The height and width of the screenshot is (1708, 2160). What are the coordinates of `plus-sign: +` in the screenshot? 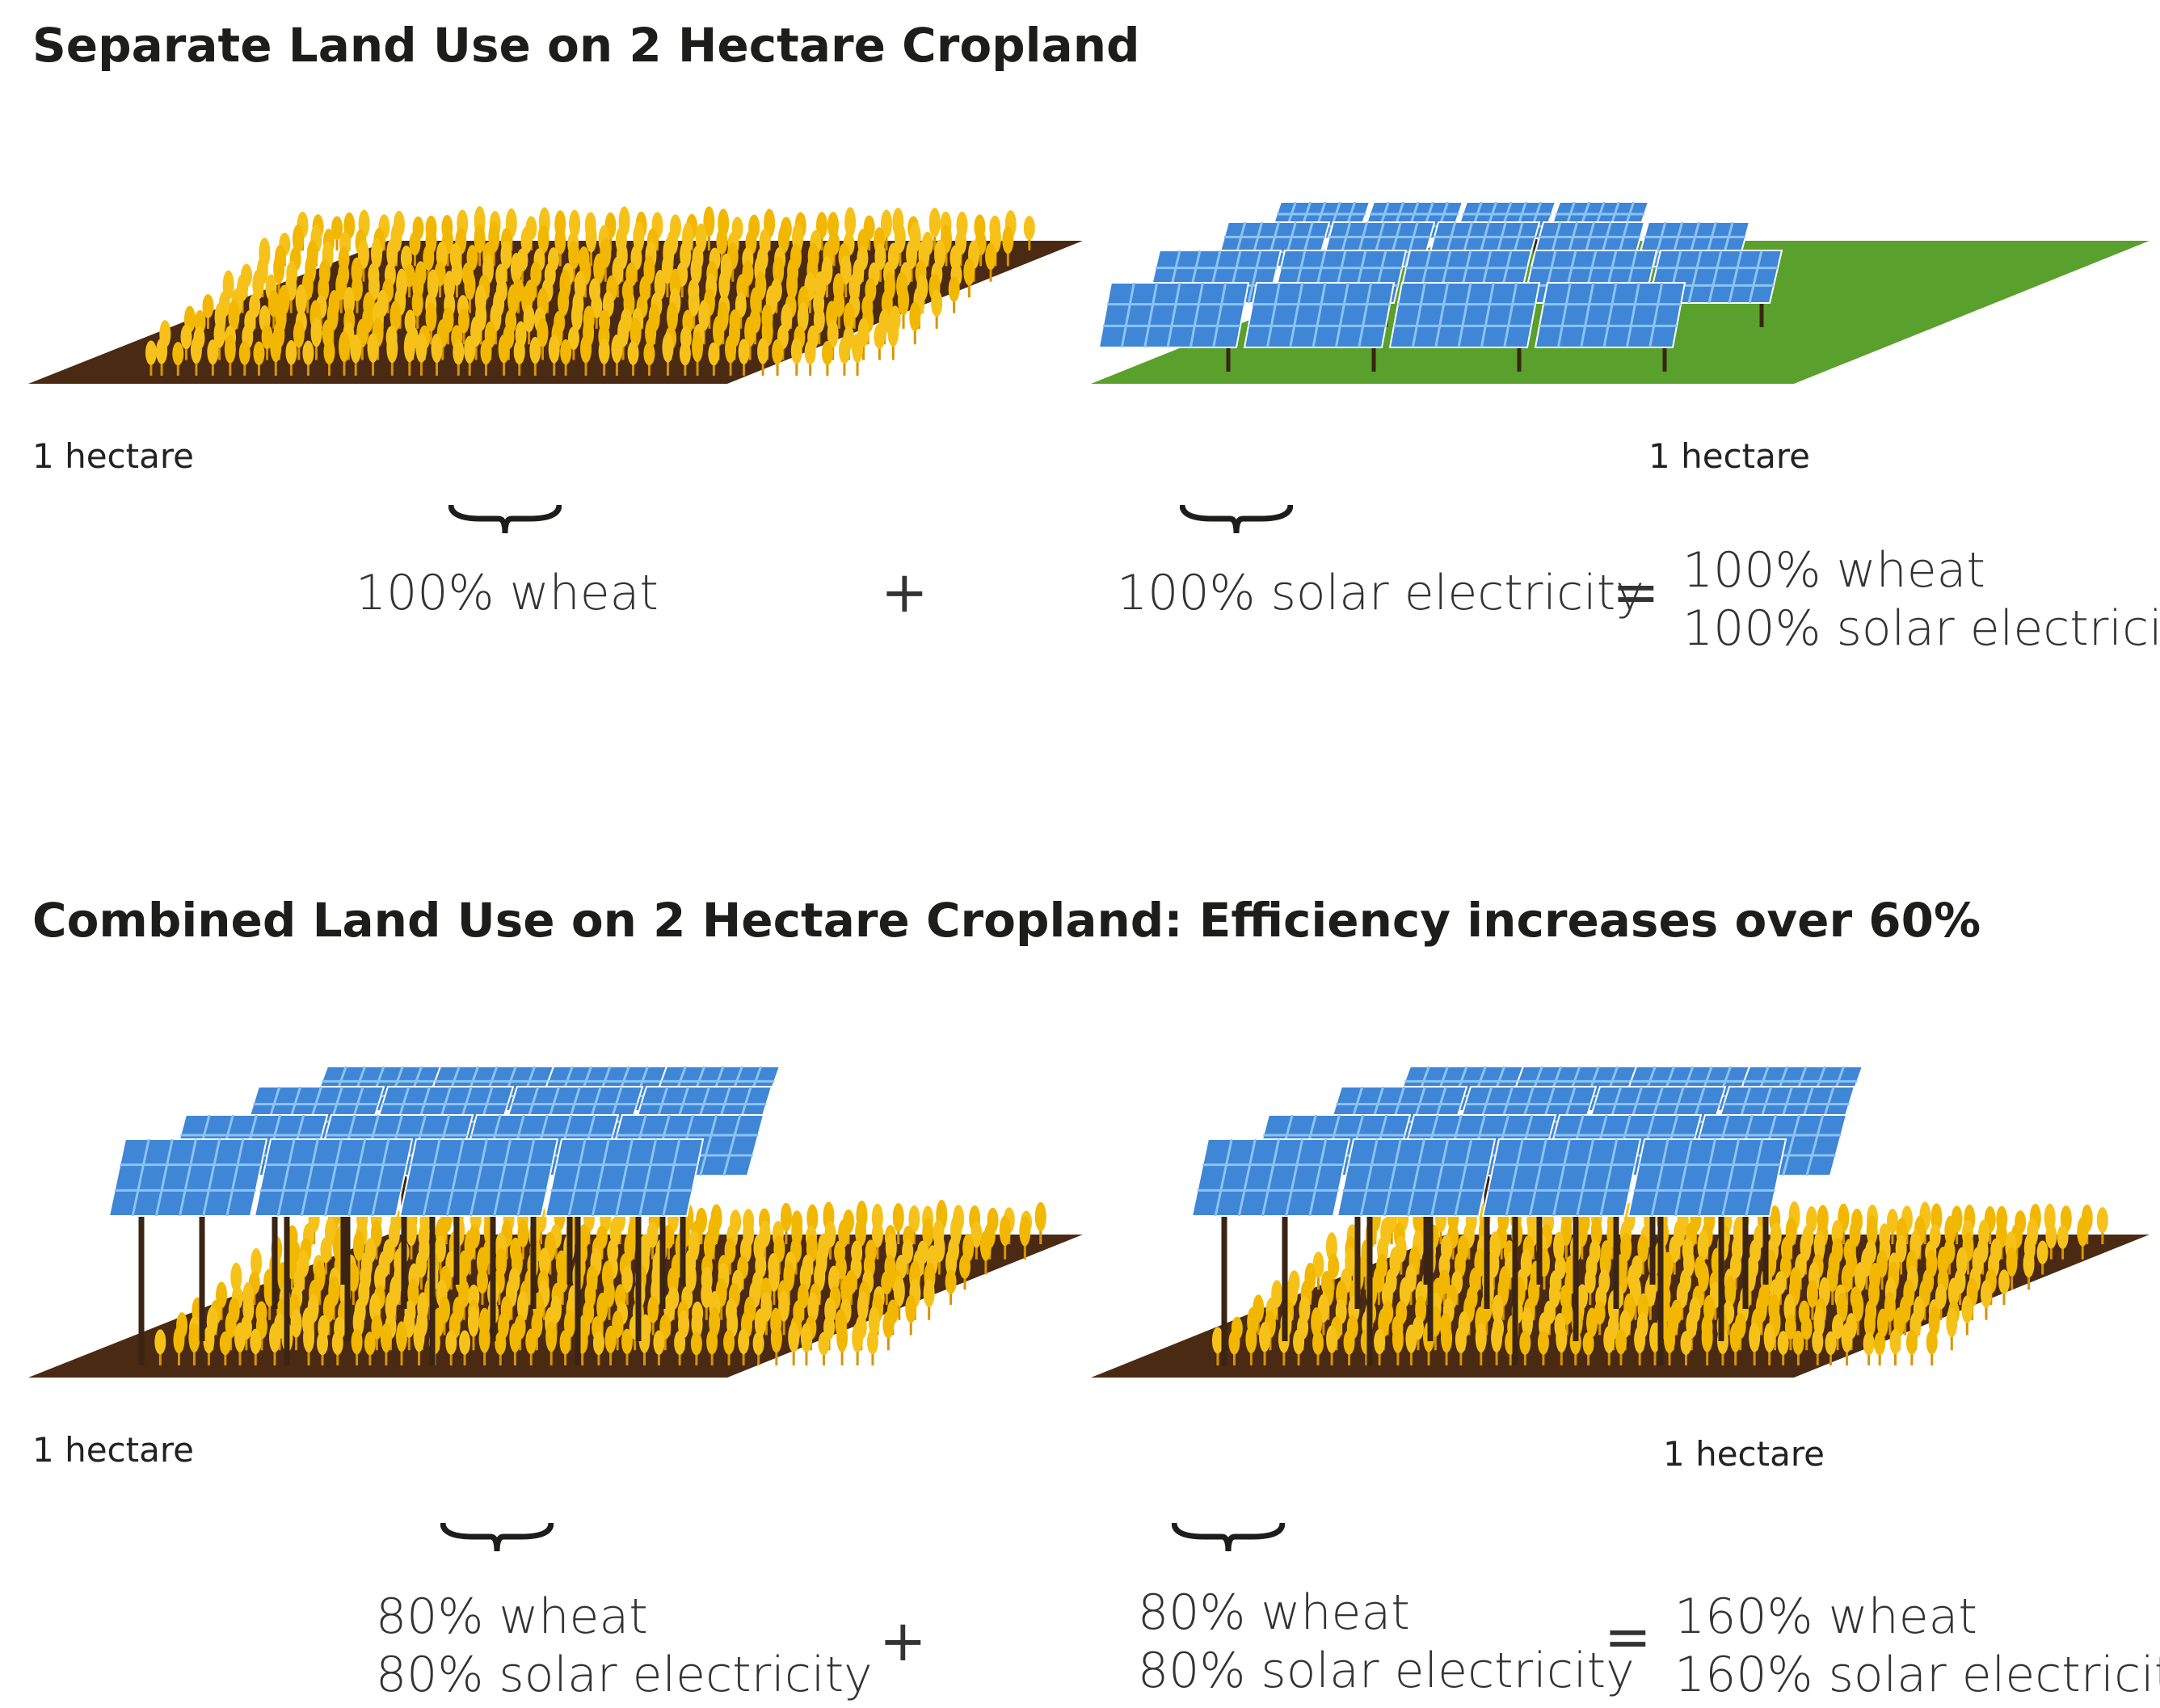 It's located at (903, 1641).